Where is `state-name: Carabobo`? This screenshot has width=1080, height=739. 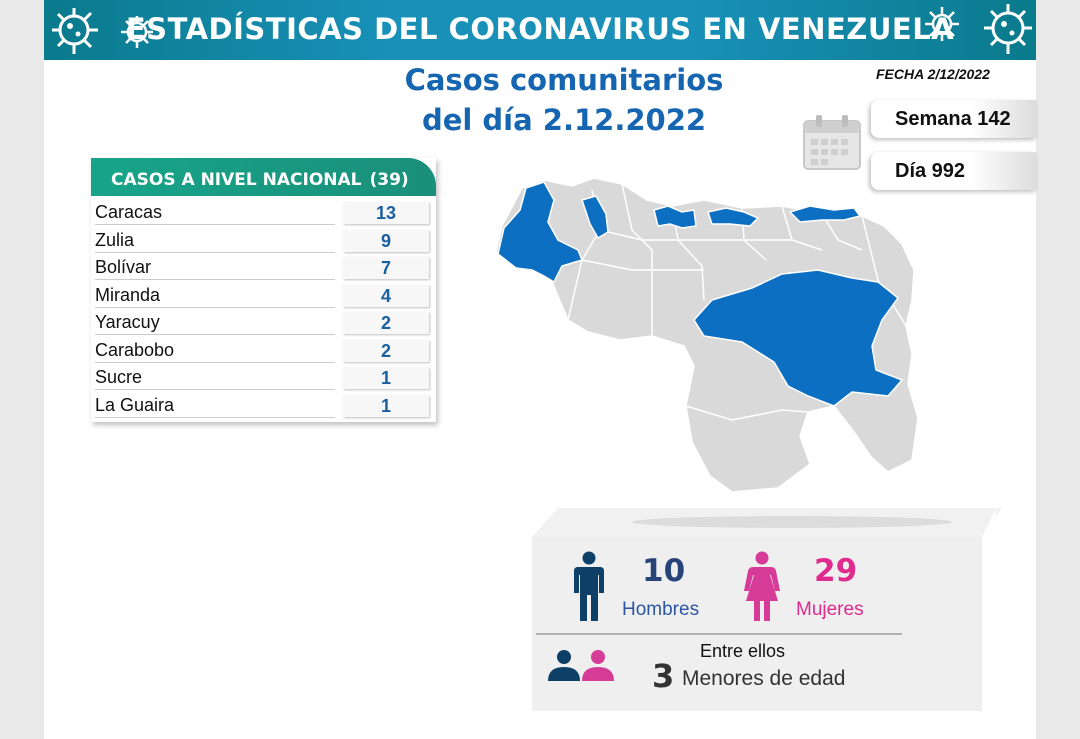
state-name: Carabobo is located at coordinates (215, 350).